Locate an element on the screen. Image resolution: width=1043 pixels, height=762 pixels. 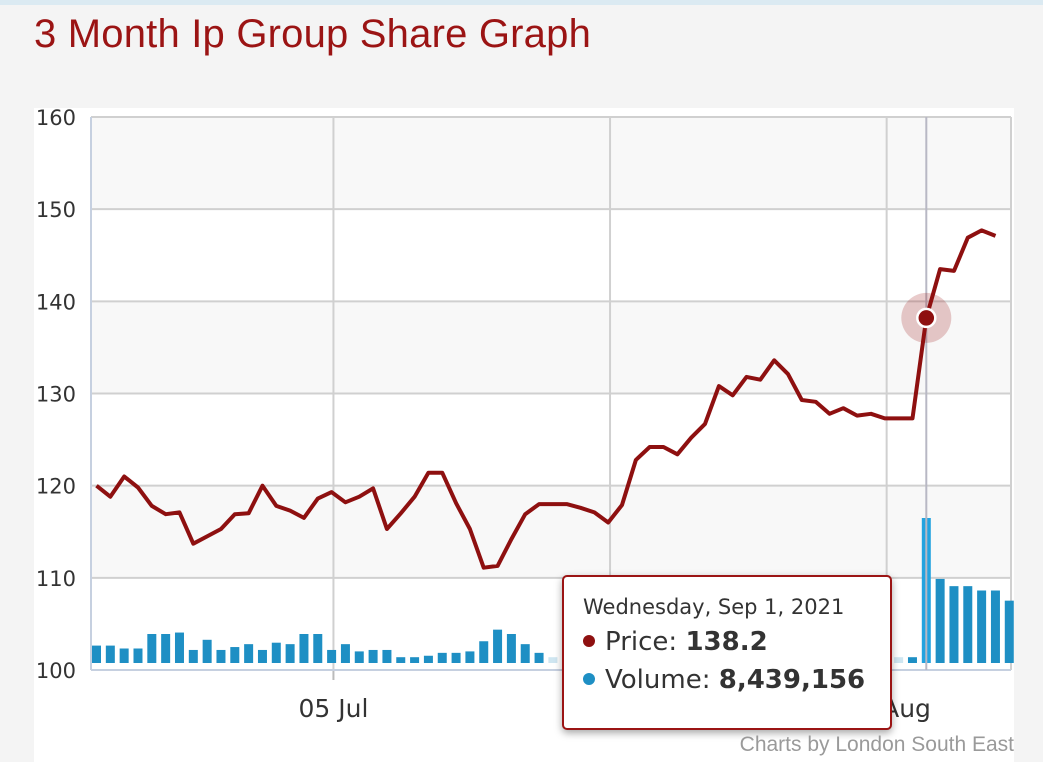
chart-credit: Charts by London South East is located at coordinates (876, 744).